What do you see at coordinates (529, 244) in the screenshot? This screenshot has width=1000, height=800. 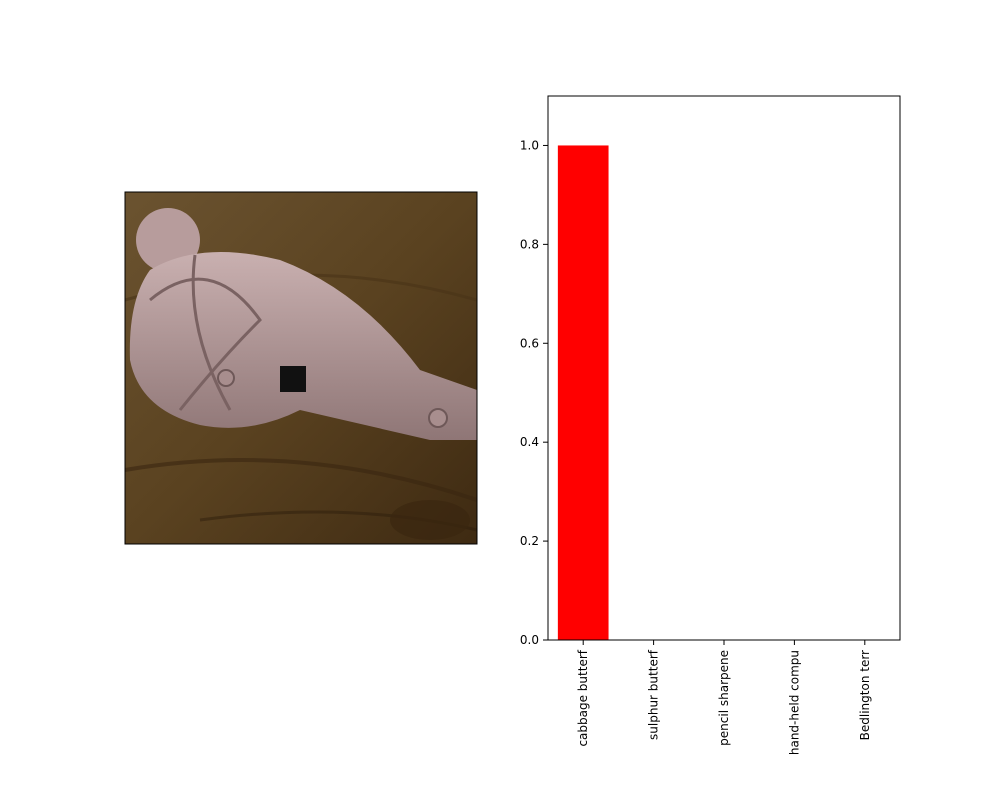 I see `y-tick-label: 0.8` at bounding box center [529, 244].